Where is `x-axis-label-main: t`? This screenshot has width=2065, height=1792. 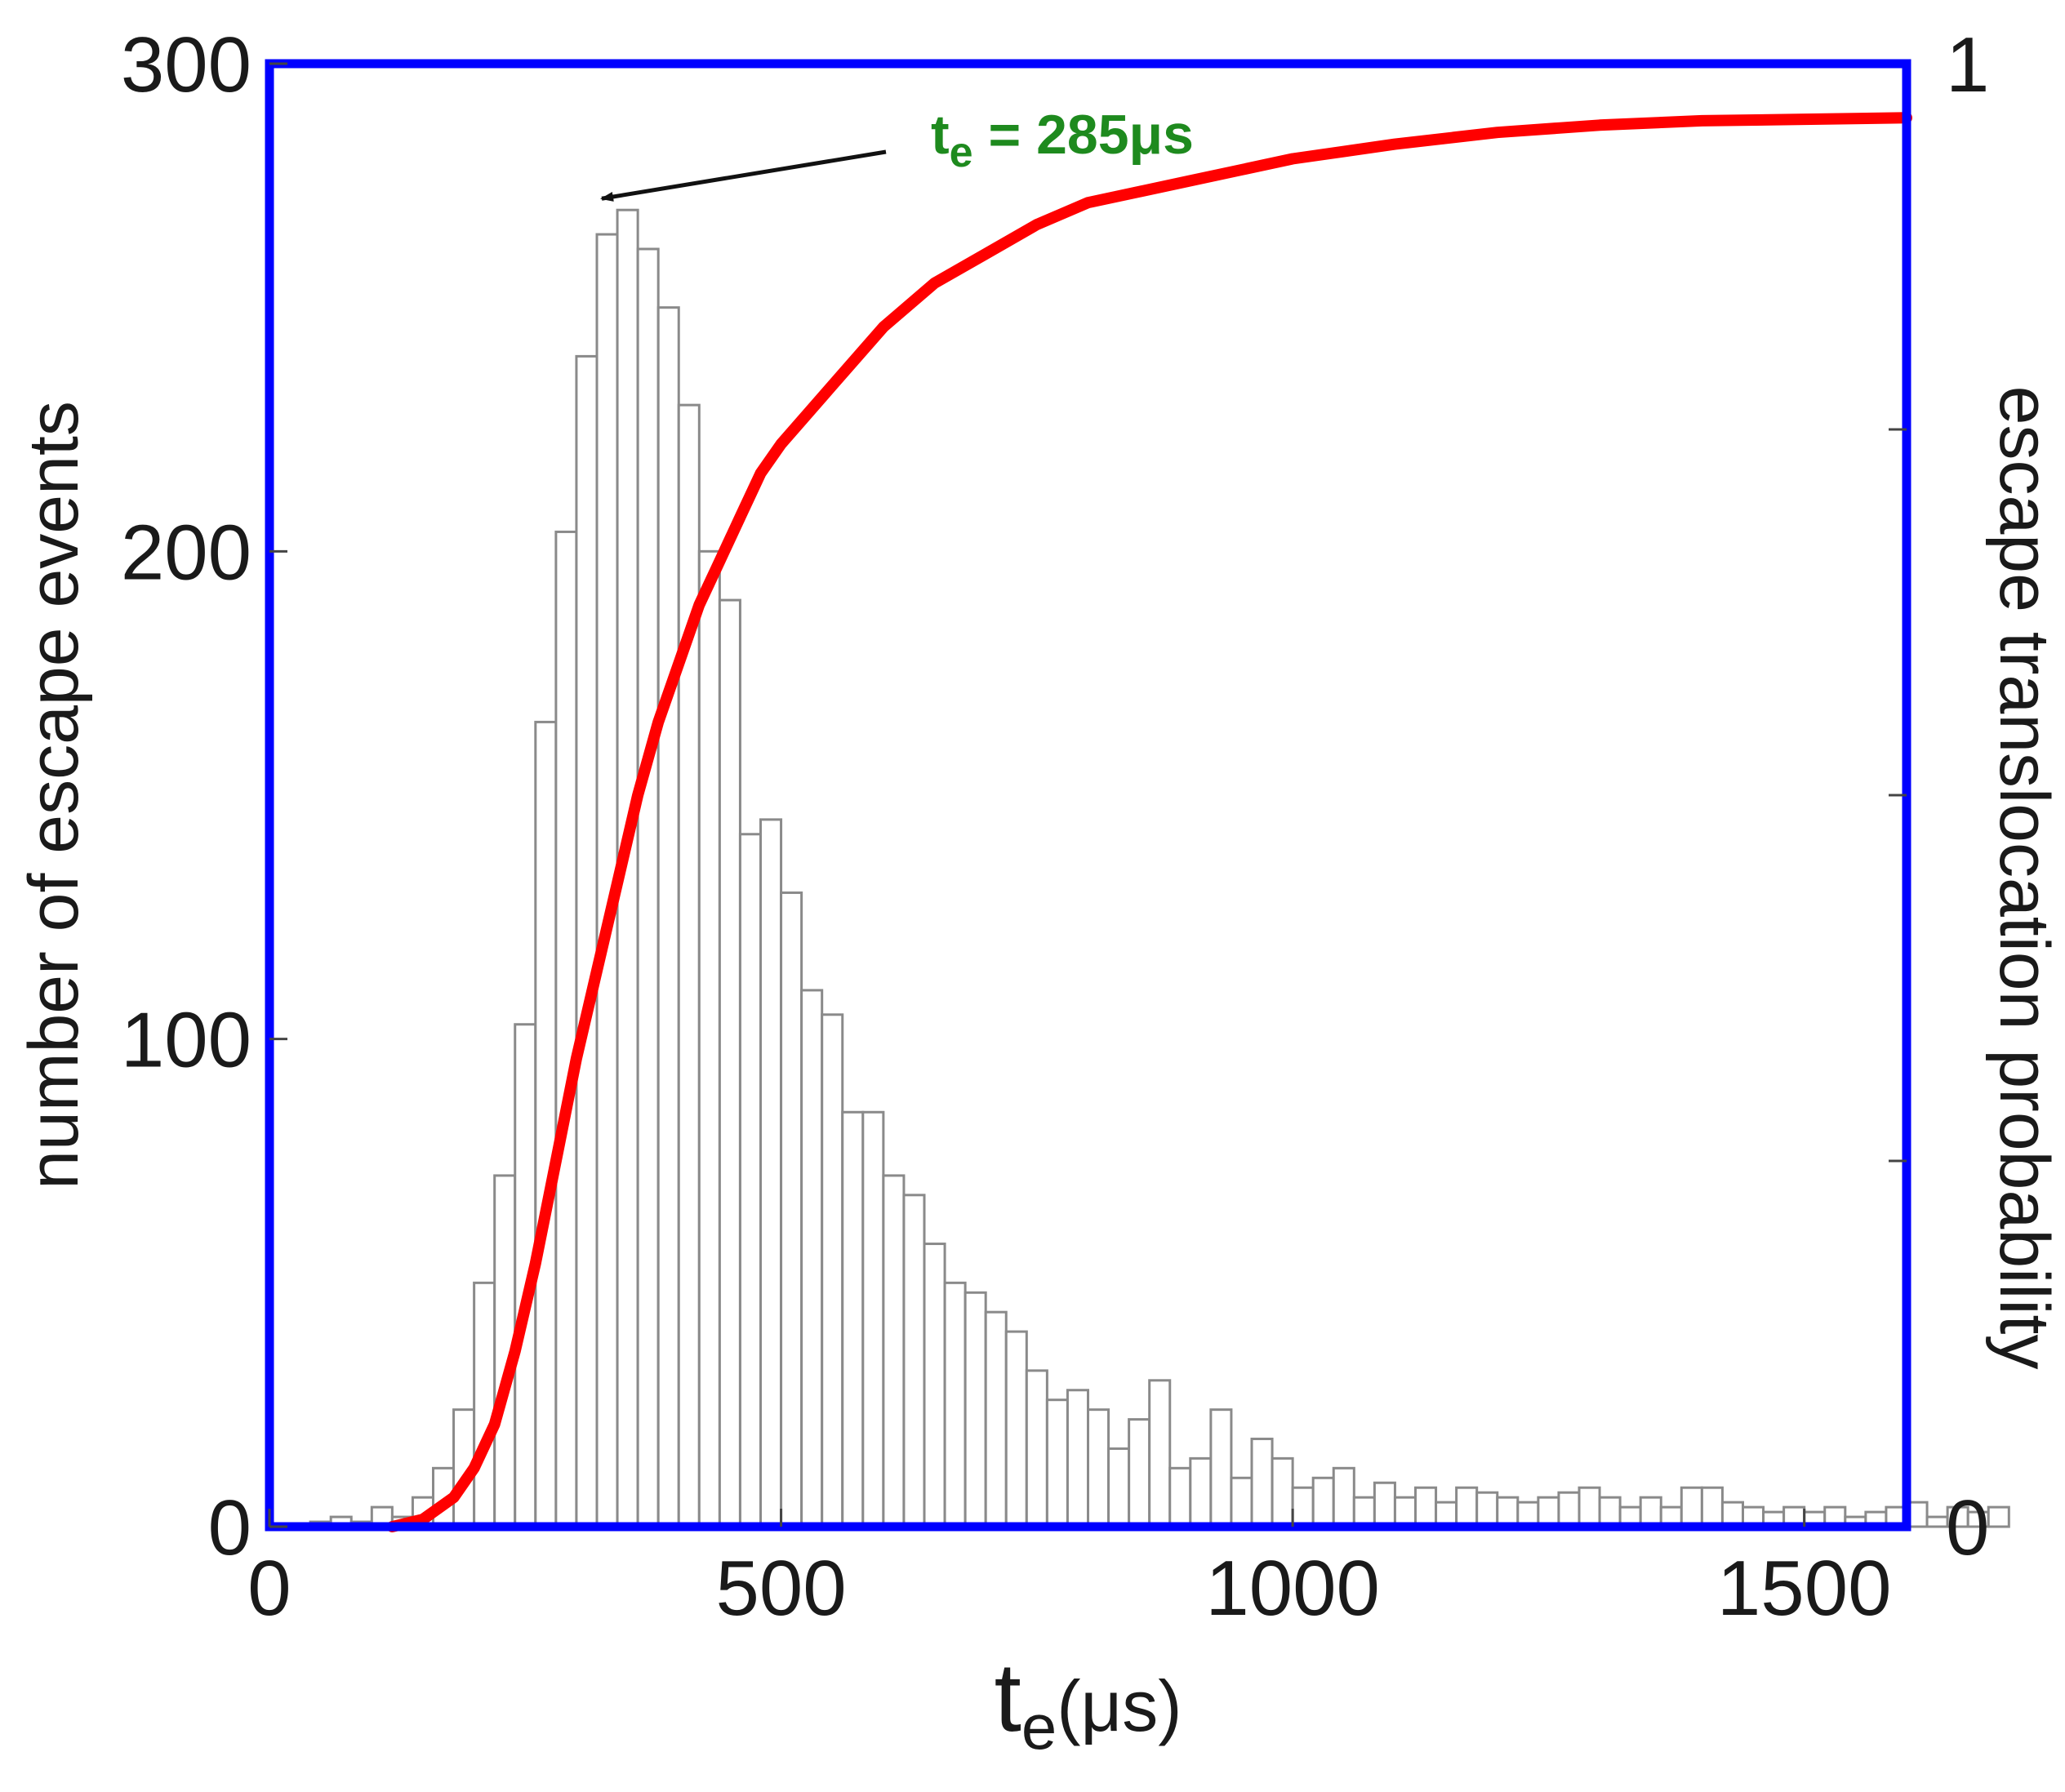 x-axis-label-main: t is located at coordinates (1007, 1697).